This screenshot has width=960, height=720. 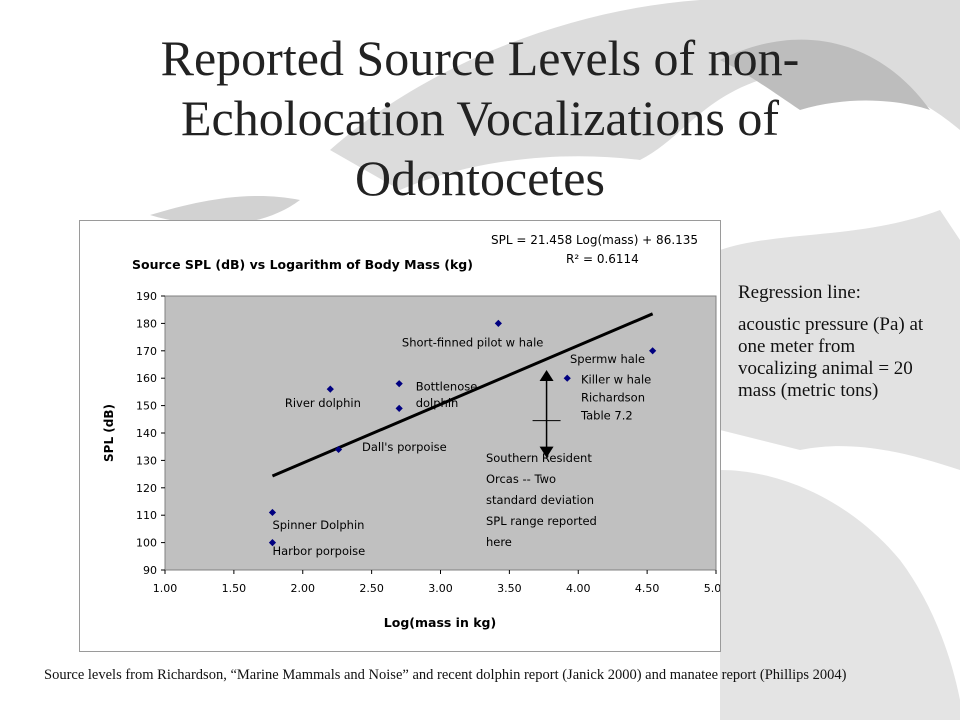 What do you see at coordinates (540, 500) in the screenshot?
I see `orca-annotation-line: standard deviation` at bounding box center [540, 500].